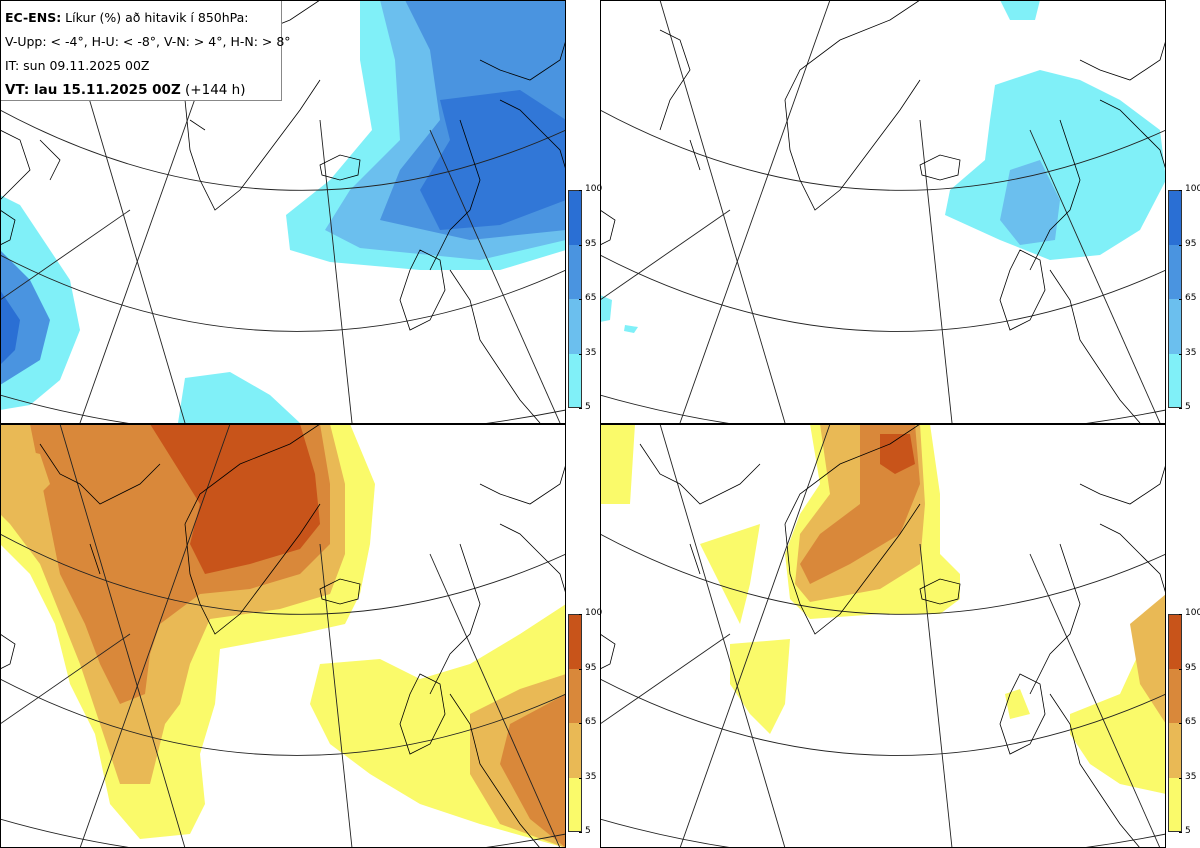 Image resolution: width=1200 pixels, height=848 pixels. What do you see at coordinates (213, 90) in the screenshot?
I see `forecast-offset: (+144 h)` at bounding box center [213, 90].